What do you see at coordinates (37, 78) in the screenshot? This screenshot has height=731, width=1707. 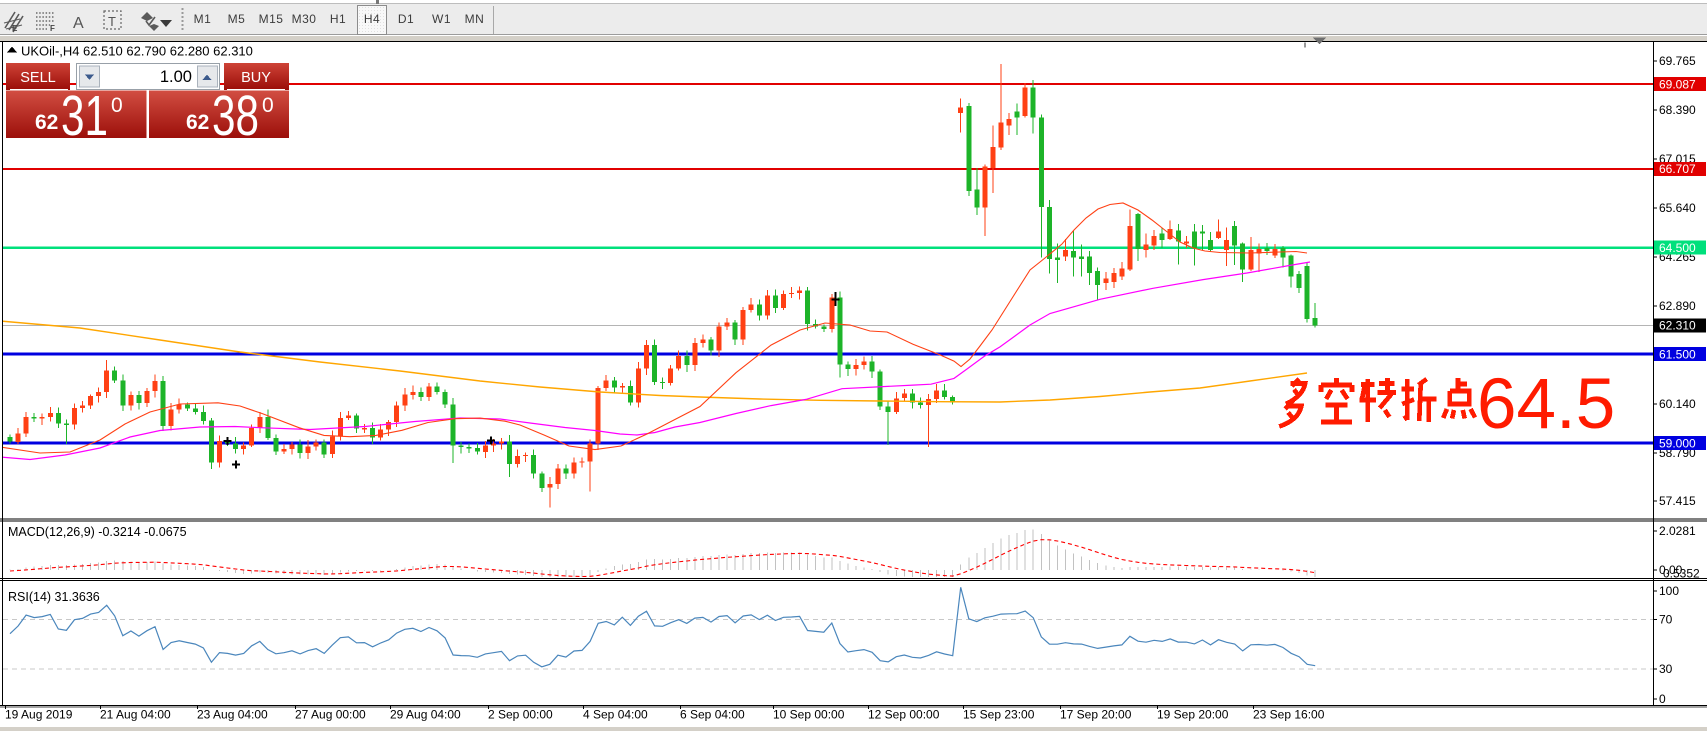 I see `svg-text: SELL` at bounding box center [37, 78].